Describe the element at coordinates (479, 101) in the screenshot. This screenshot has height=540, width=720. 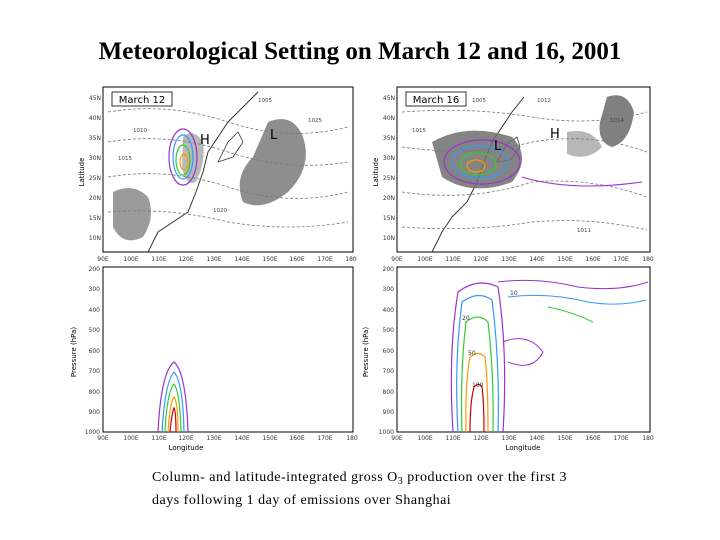
I see `isobar-label: 1005` at that location.